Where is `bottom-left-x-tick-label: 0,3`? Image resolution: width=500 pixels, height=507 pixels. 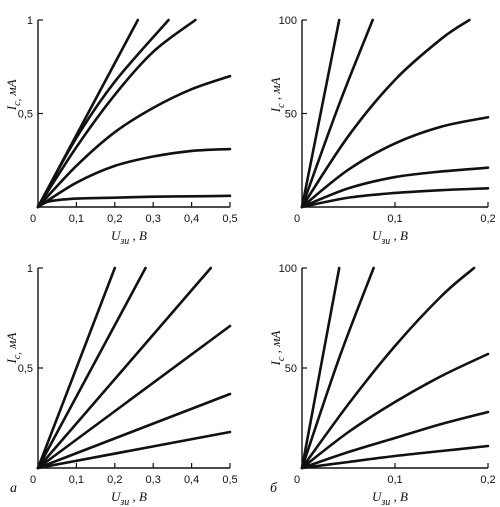
bottom-left-x-tick-label: 0,3 is located at coordinates (153, 480).